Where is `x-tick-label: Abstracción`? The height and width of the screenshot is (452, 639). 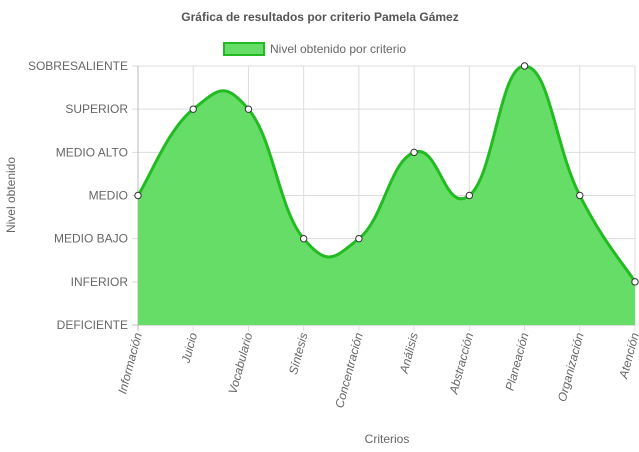 x-tick-label: Abstracción is located at coordinates (461, 363).